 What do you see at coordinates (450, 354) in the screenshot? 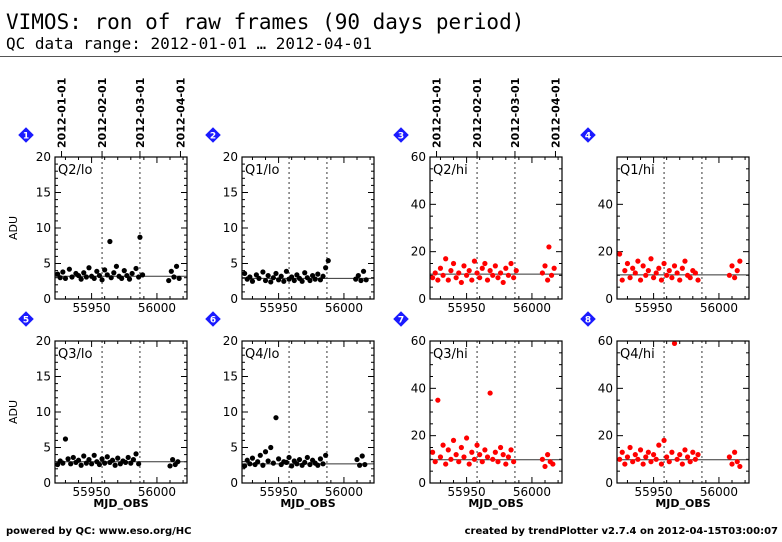
I see `panel-label: Q3/hi` at bounding box center [450, 354].